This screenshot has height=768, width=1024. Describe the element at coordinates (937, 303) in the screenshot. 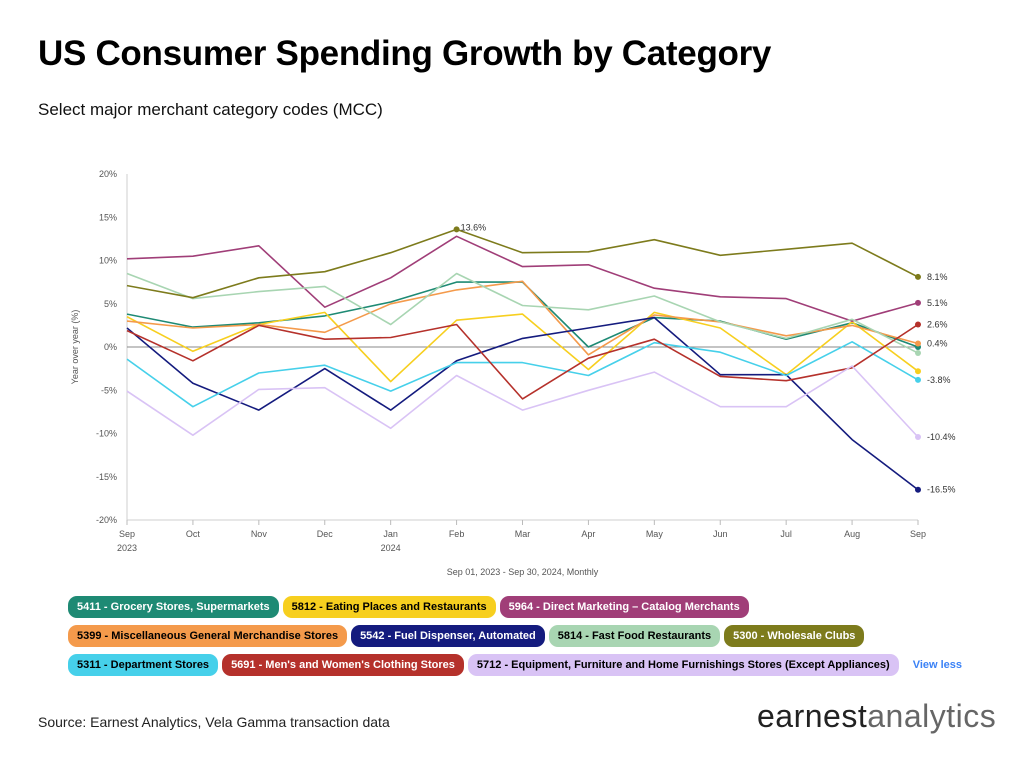

I see `series-end-label: 5.1%` at that location.